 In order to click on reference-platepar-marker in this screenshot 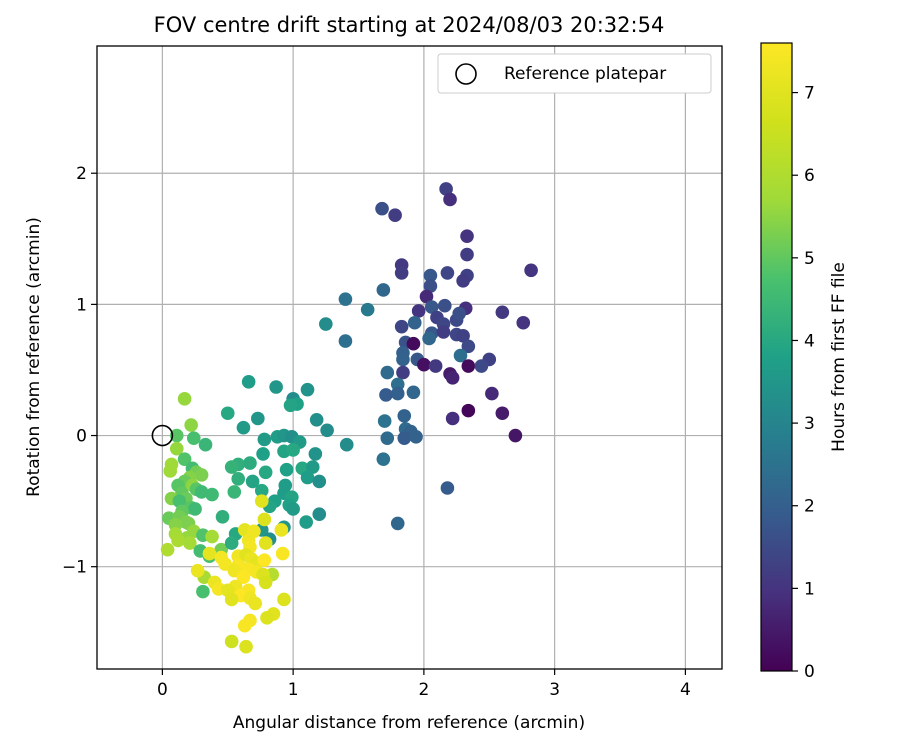, I will do `click(162, 435)`.